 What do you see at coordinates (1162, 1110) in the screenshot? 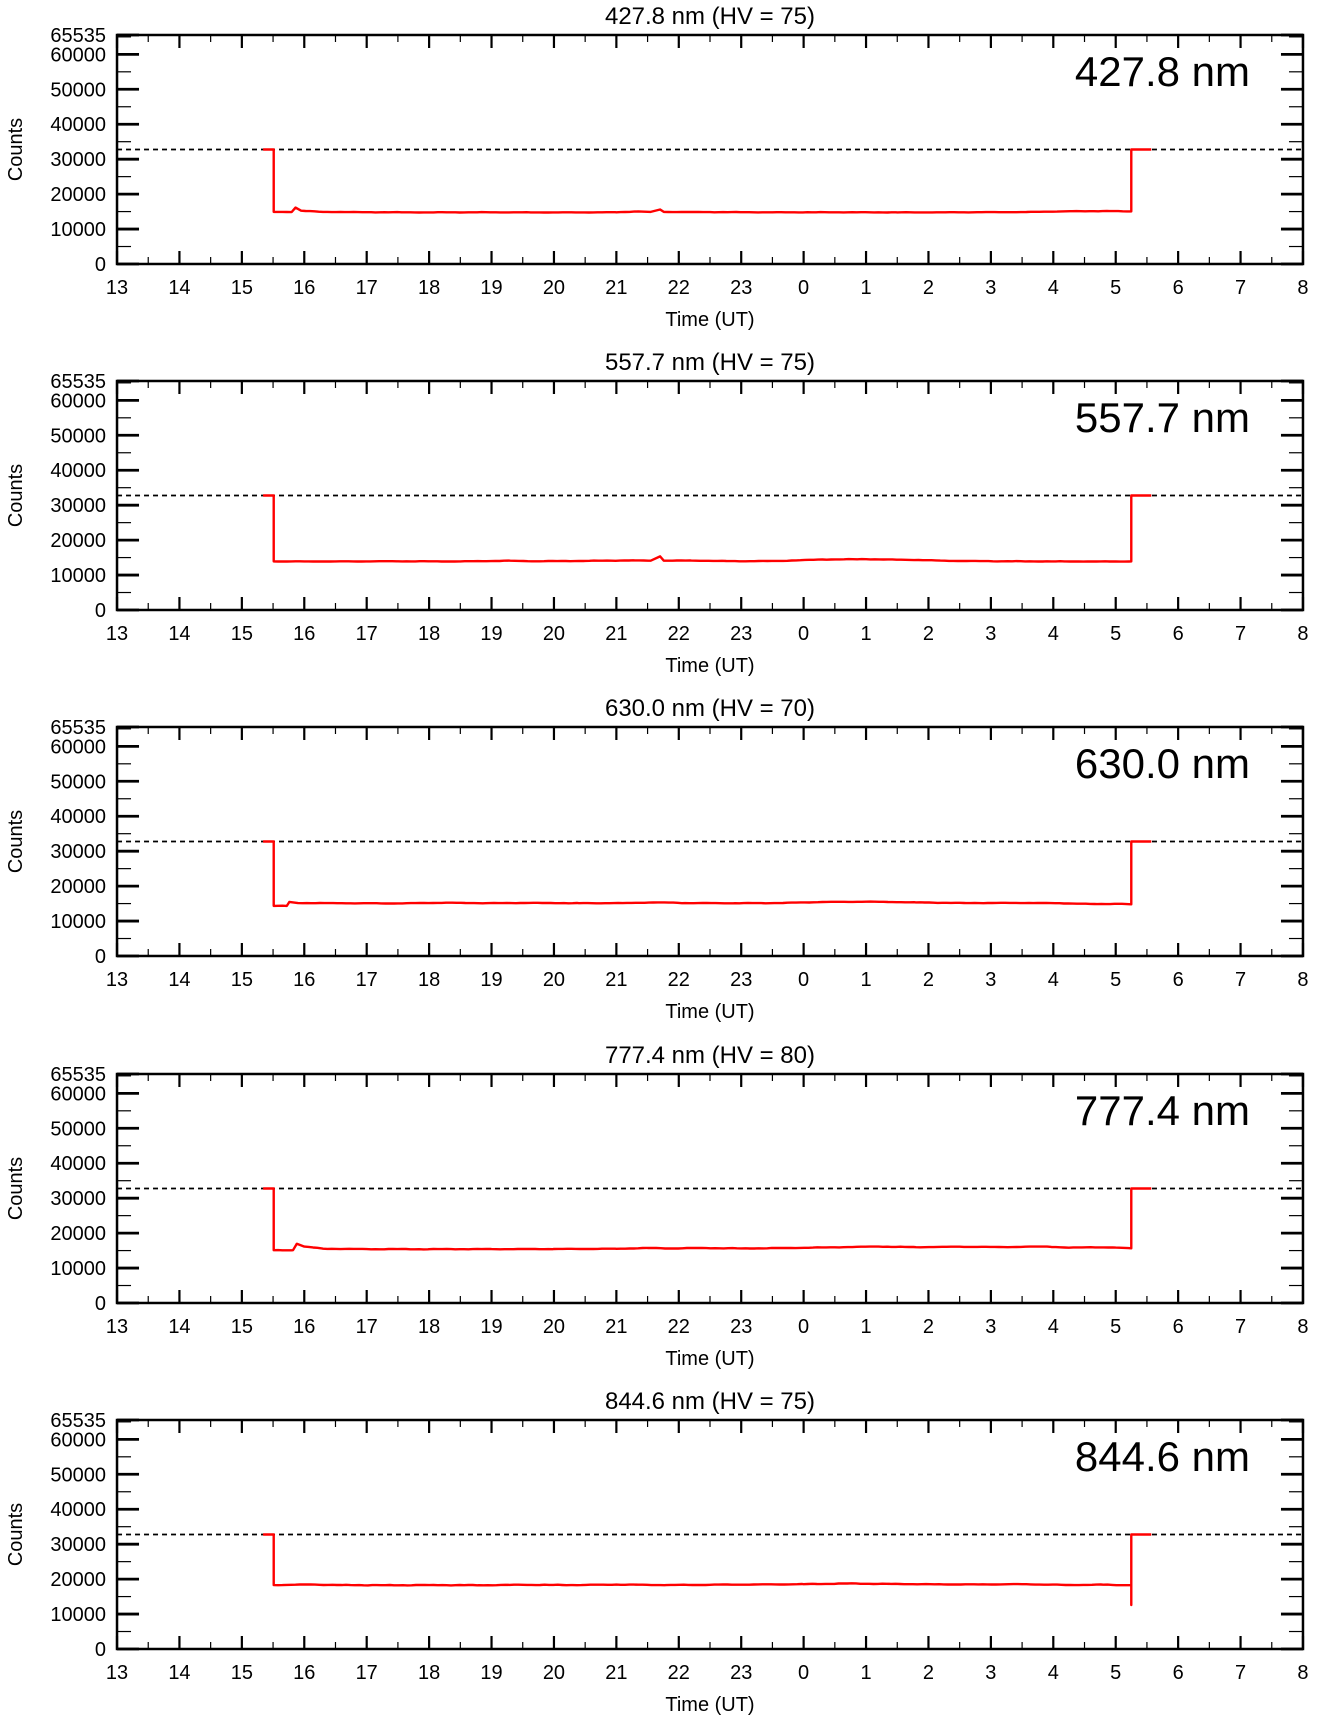
I see `wavelength-label: 777.4 nm` at bounding box center [1162, 1110].